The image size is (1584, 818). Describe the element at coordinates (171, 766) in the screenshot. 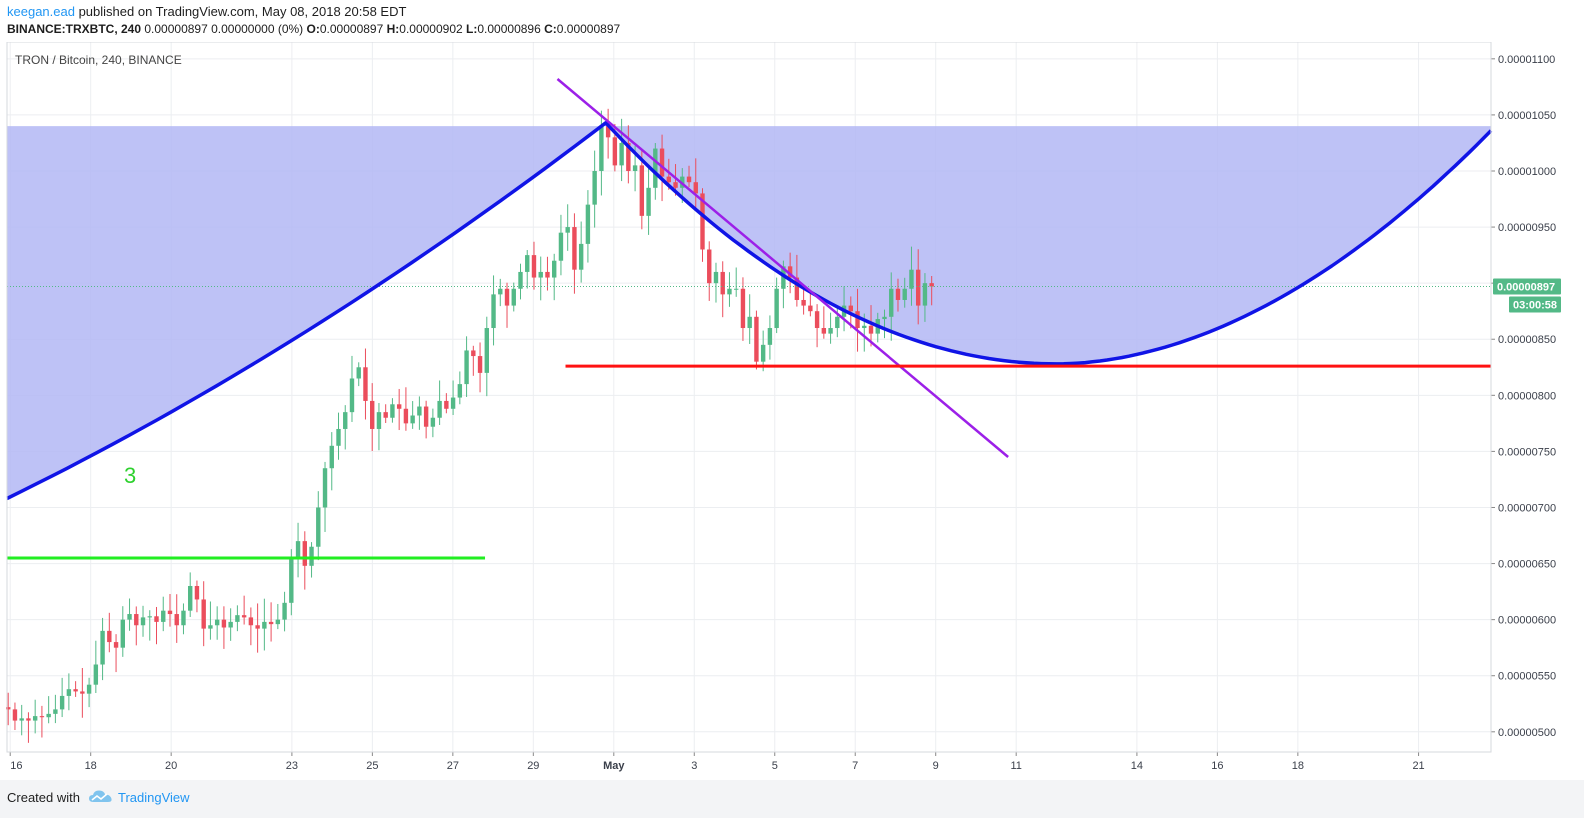

I see `x-tick-label: 20` at that location.